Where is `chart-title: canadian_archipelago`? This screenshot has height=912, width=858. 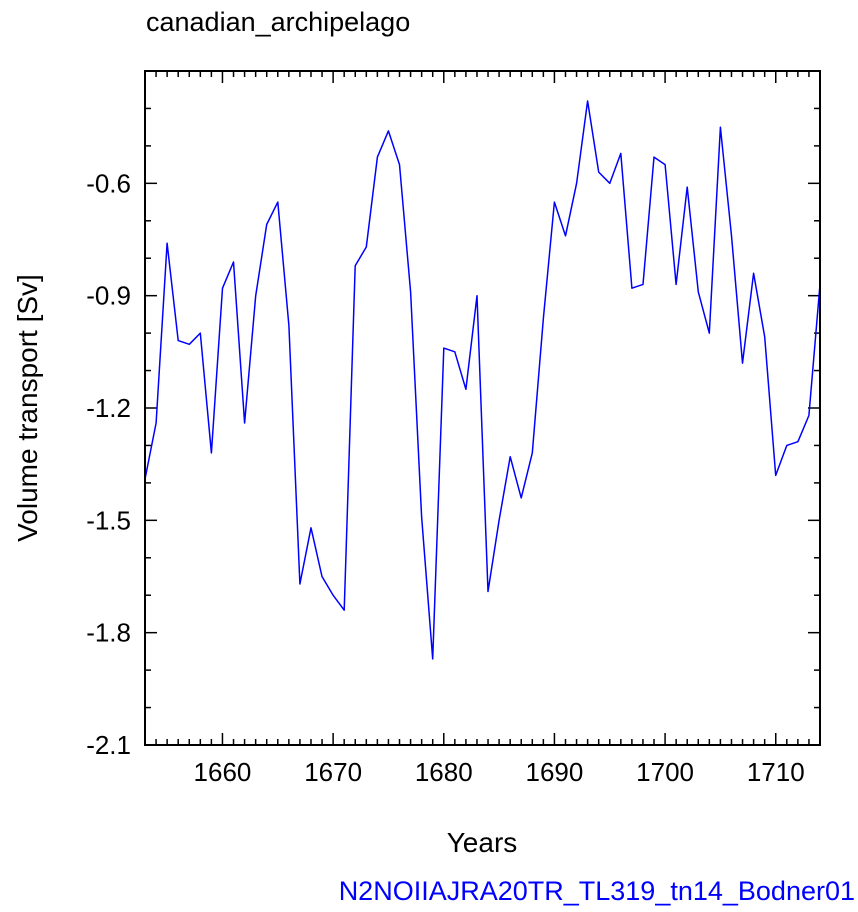 chart-title: canadian_archipelago is located at coordinates (278, 22).